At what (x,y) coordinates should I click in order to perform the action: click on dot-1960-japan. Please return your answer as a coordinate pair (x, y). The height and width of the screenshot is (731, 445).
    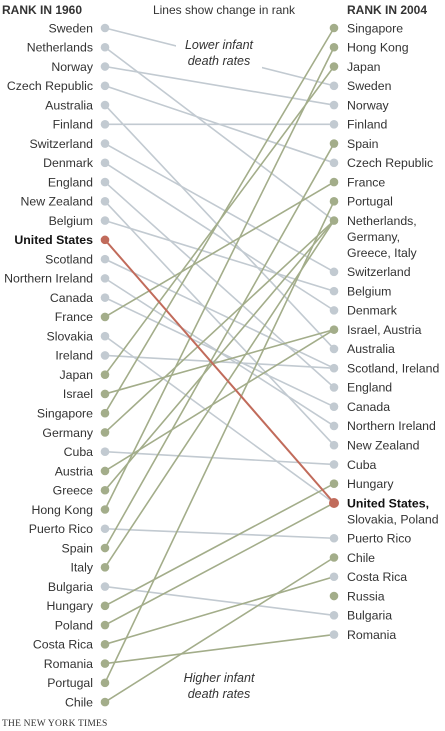
    Looking at the image, I should click on (105, 374).